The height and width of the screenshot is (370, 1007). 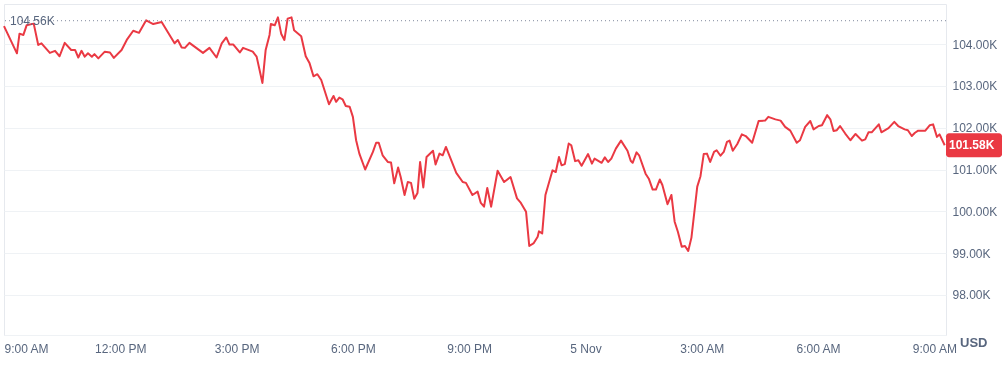 What do you see at coordinates (353, 348) in the screenshot?
I see `x-tick-label: 6:00 PM` at bounding box center [353, 348].